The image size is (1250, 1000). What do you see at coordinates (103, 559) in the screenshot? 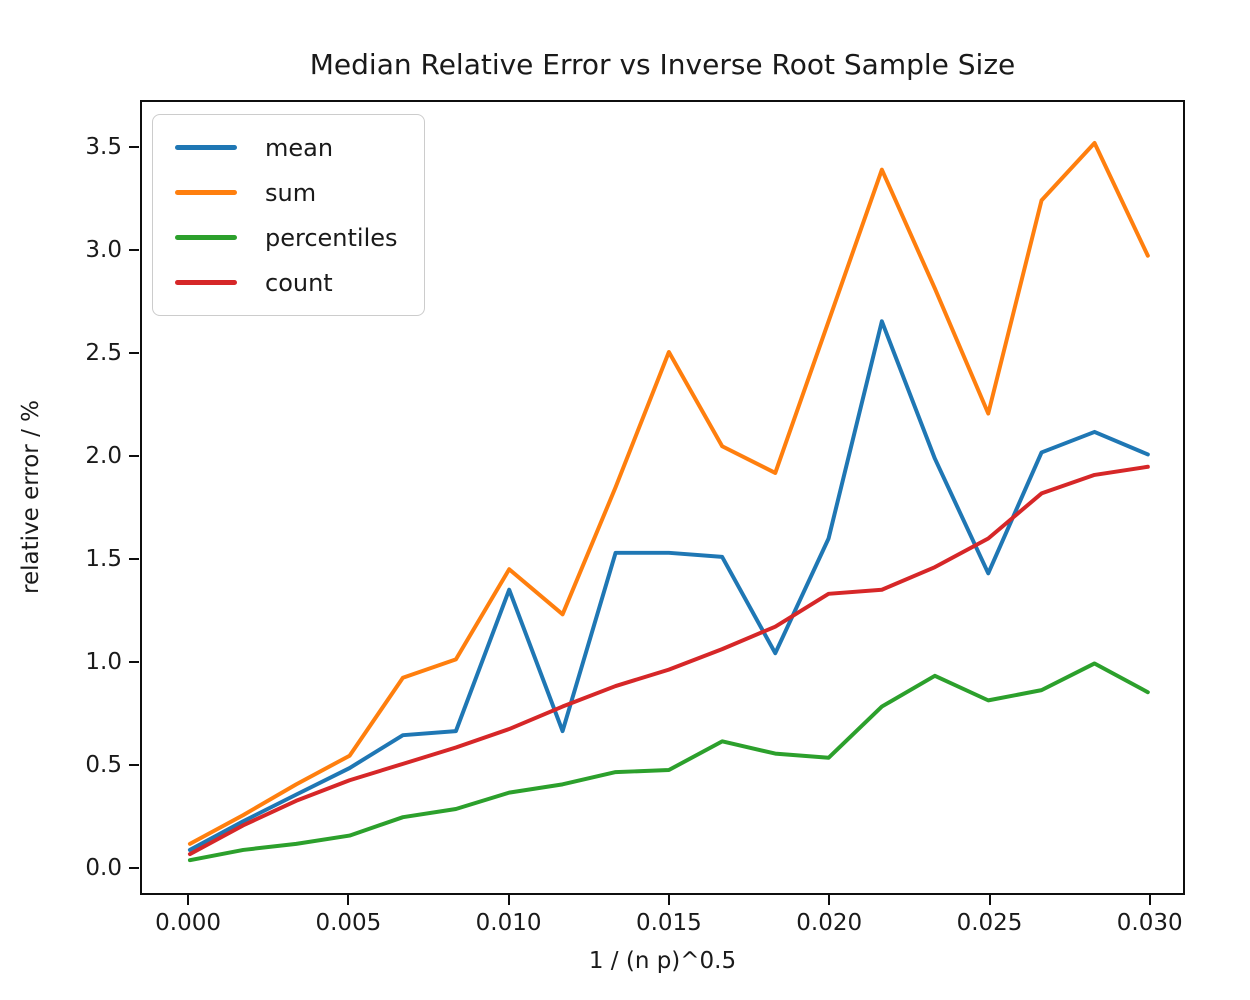
I see `y-tick-label: 1.5` at bounding box center [103, 559].